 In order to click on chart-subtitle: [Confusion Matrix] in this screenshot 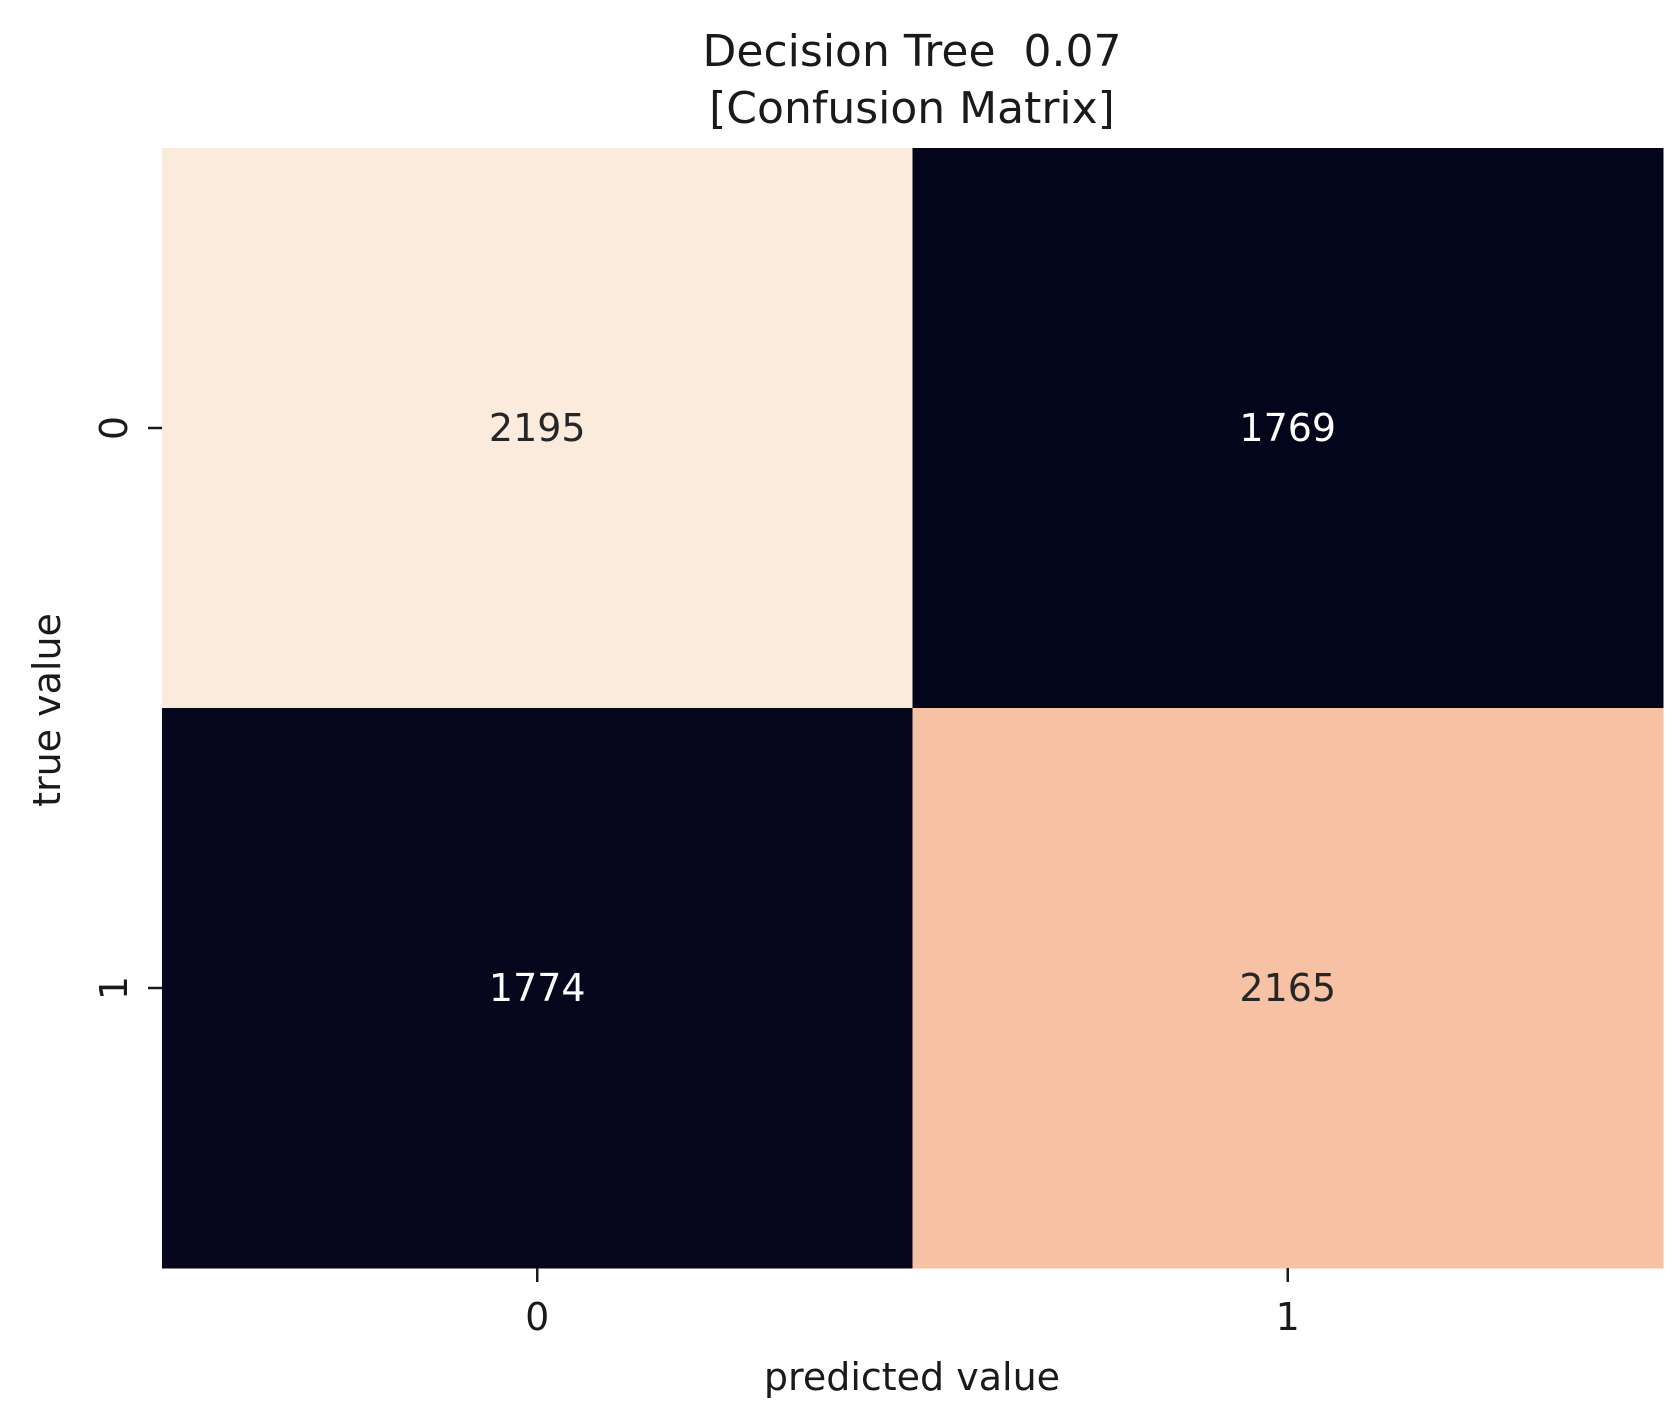, I will do `click(912, 108)`.